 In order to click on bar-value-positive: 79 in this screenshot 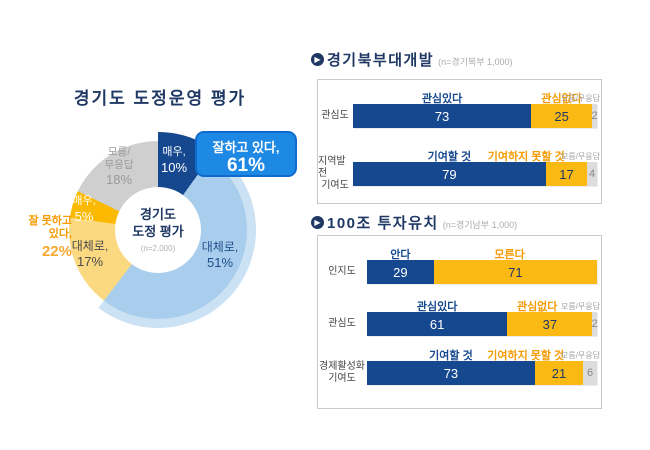, I will do `click(449, 174)`.